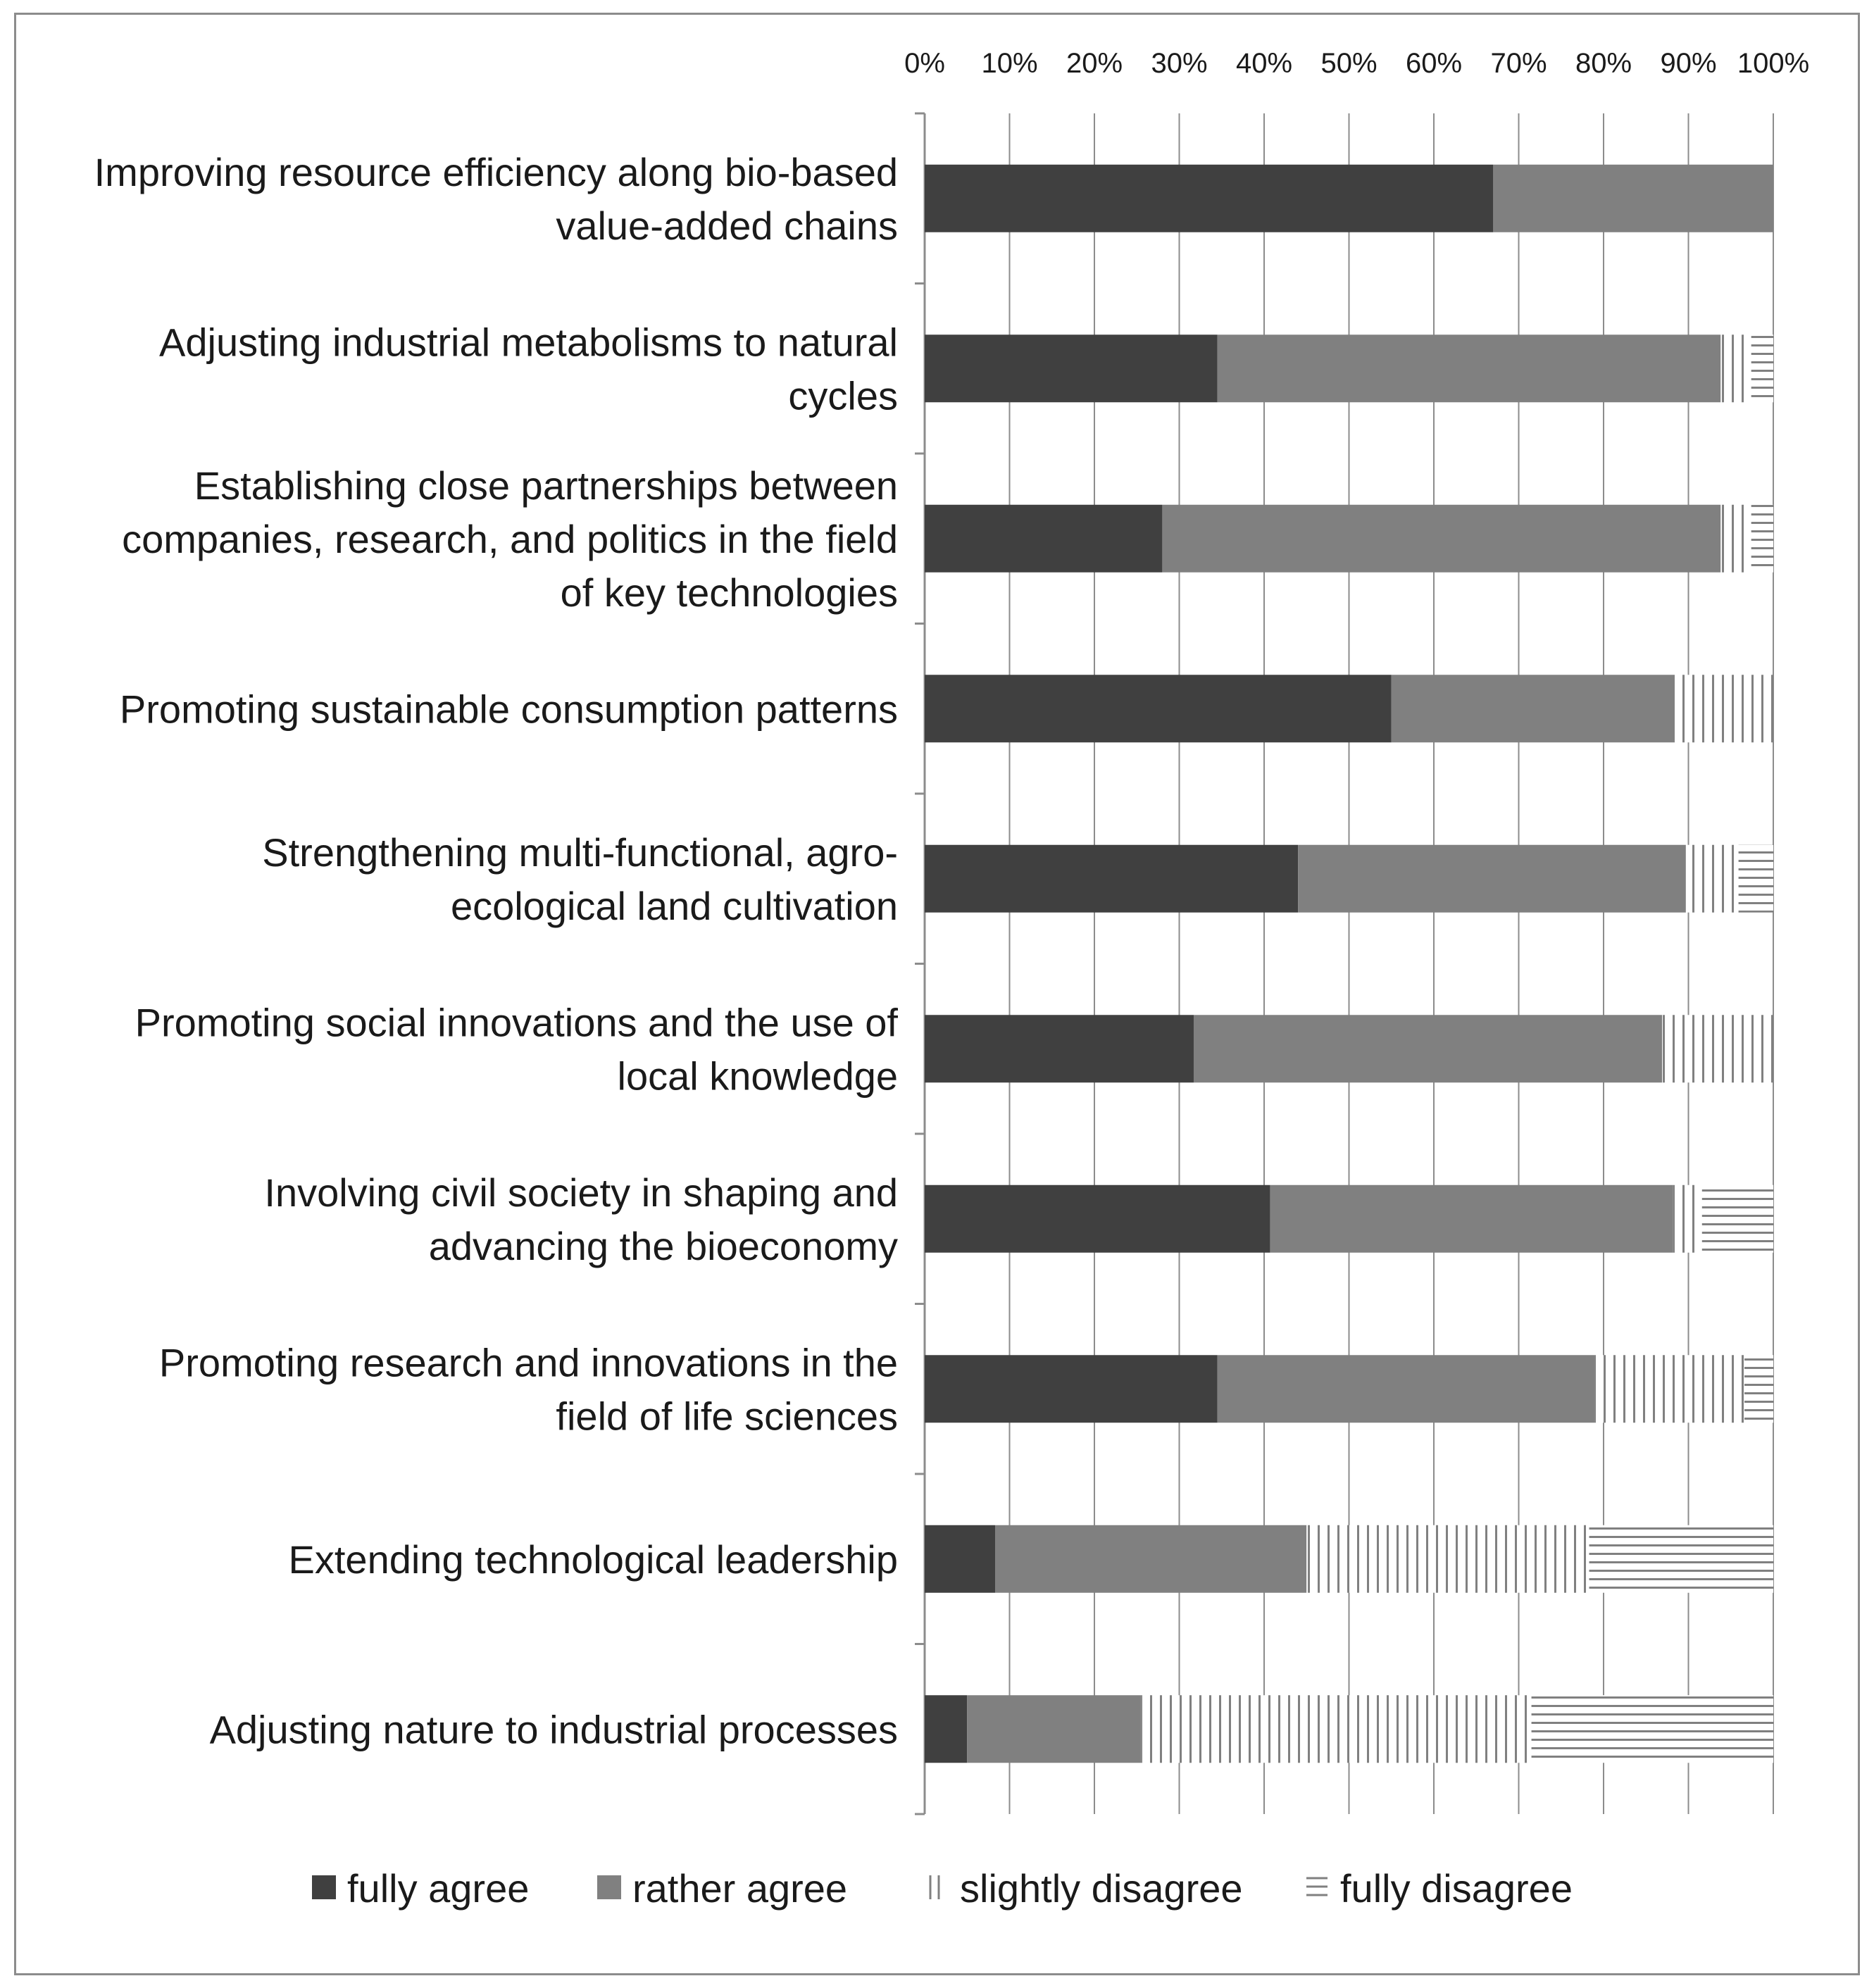 The image size is (1874, 1988). I want to click on category-label-line: field of life sciences, so click(727, 1416).